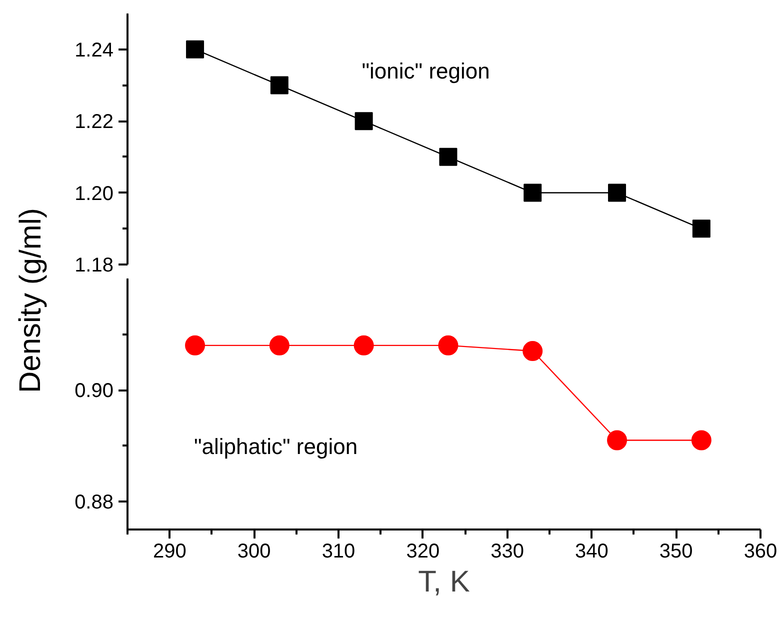 The height and width of the screenshot is (618, 782). I want to click on x-tick-label: 310, so click(339, 551).